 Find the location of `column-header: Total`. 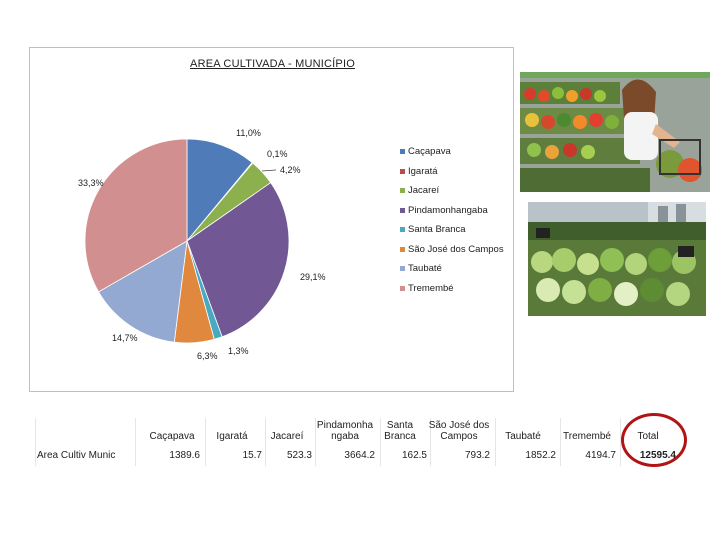

column-header: Total is located at coordinates (648, 436).